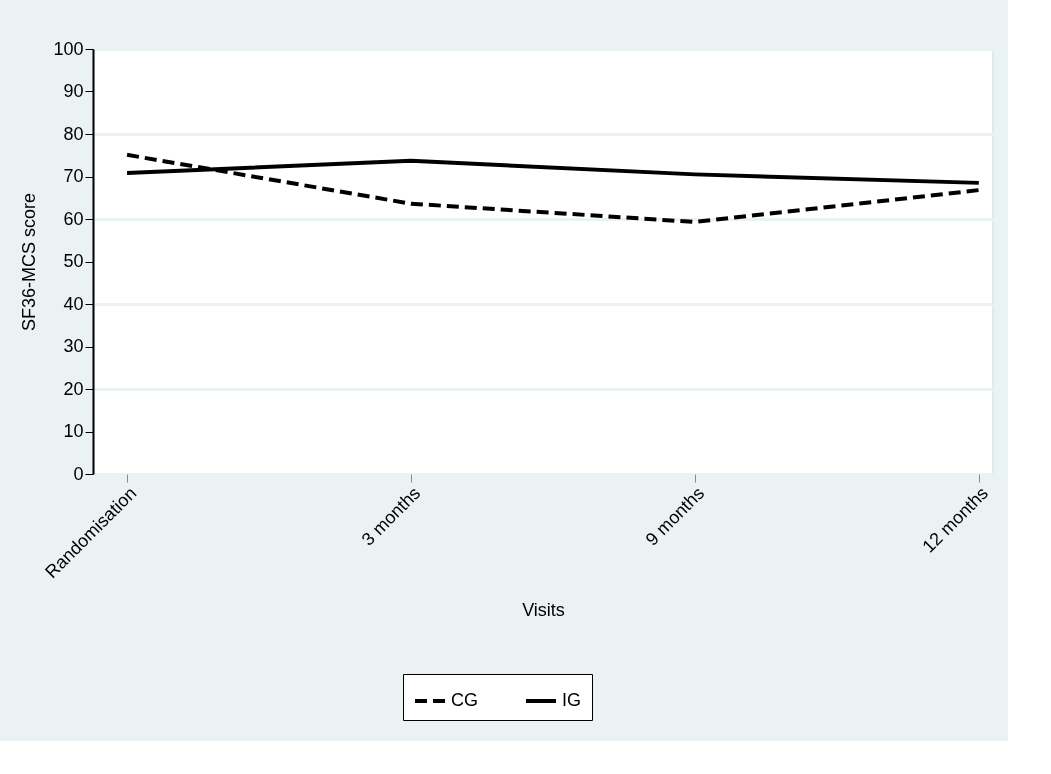 Image resolution: width=1051 pixels, height=774 pixels. What do you see at coordinates (73, 133) in the screenshot?
I see `y-tick-label: 80` at bounding box center [73, 133].